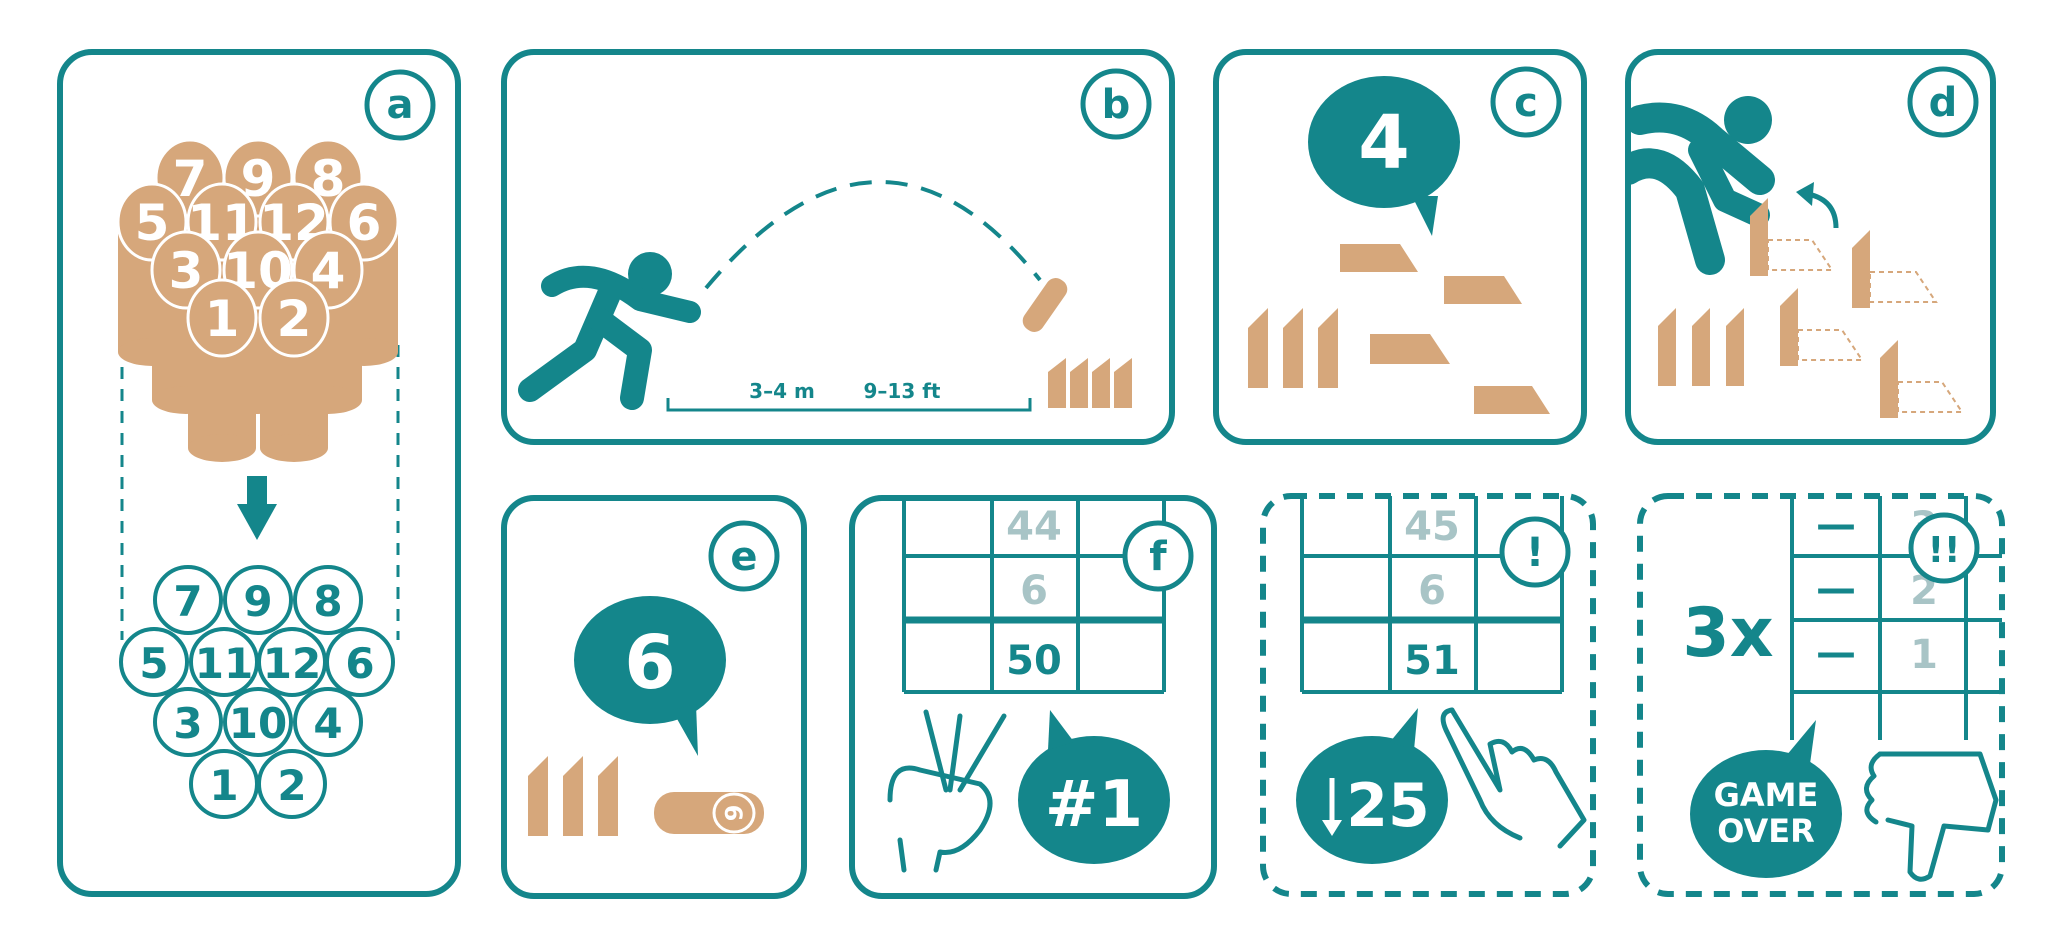  Describe the element at coordinates (292, 663) in the screenshot. I see `pin-position-number: 12` at that location.